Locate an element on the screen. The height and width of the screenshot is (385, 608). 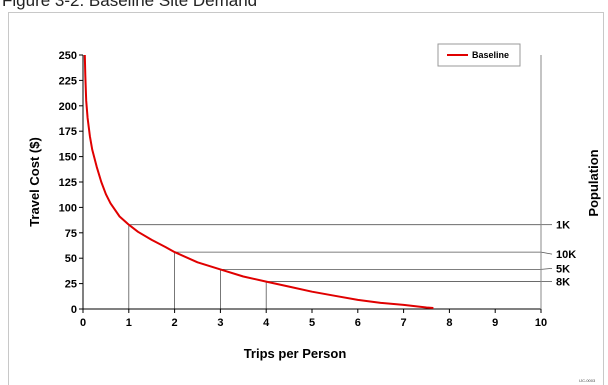
y-axis-label: Travel Cost ($) is located at coordinates (34, 182).